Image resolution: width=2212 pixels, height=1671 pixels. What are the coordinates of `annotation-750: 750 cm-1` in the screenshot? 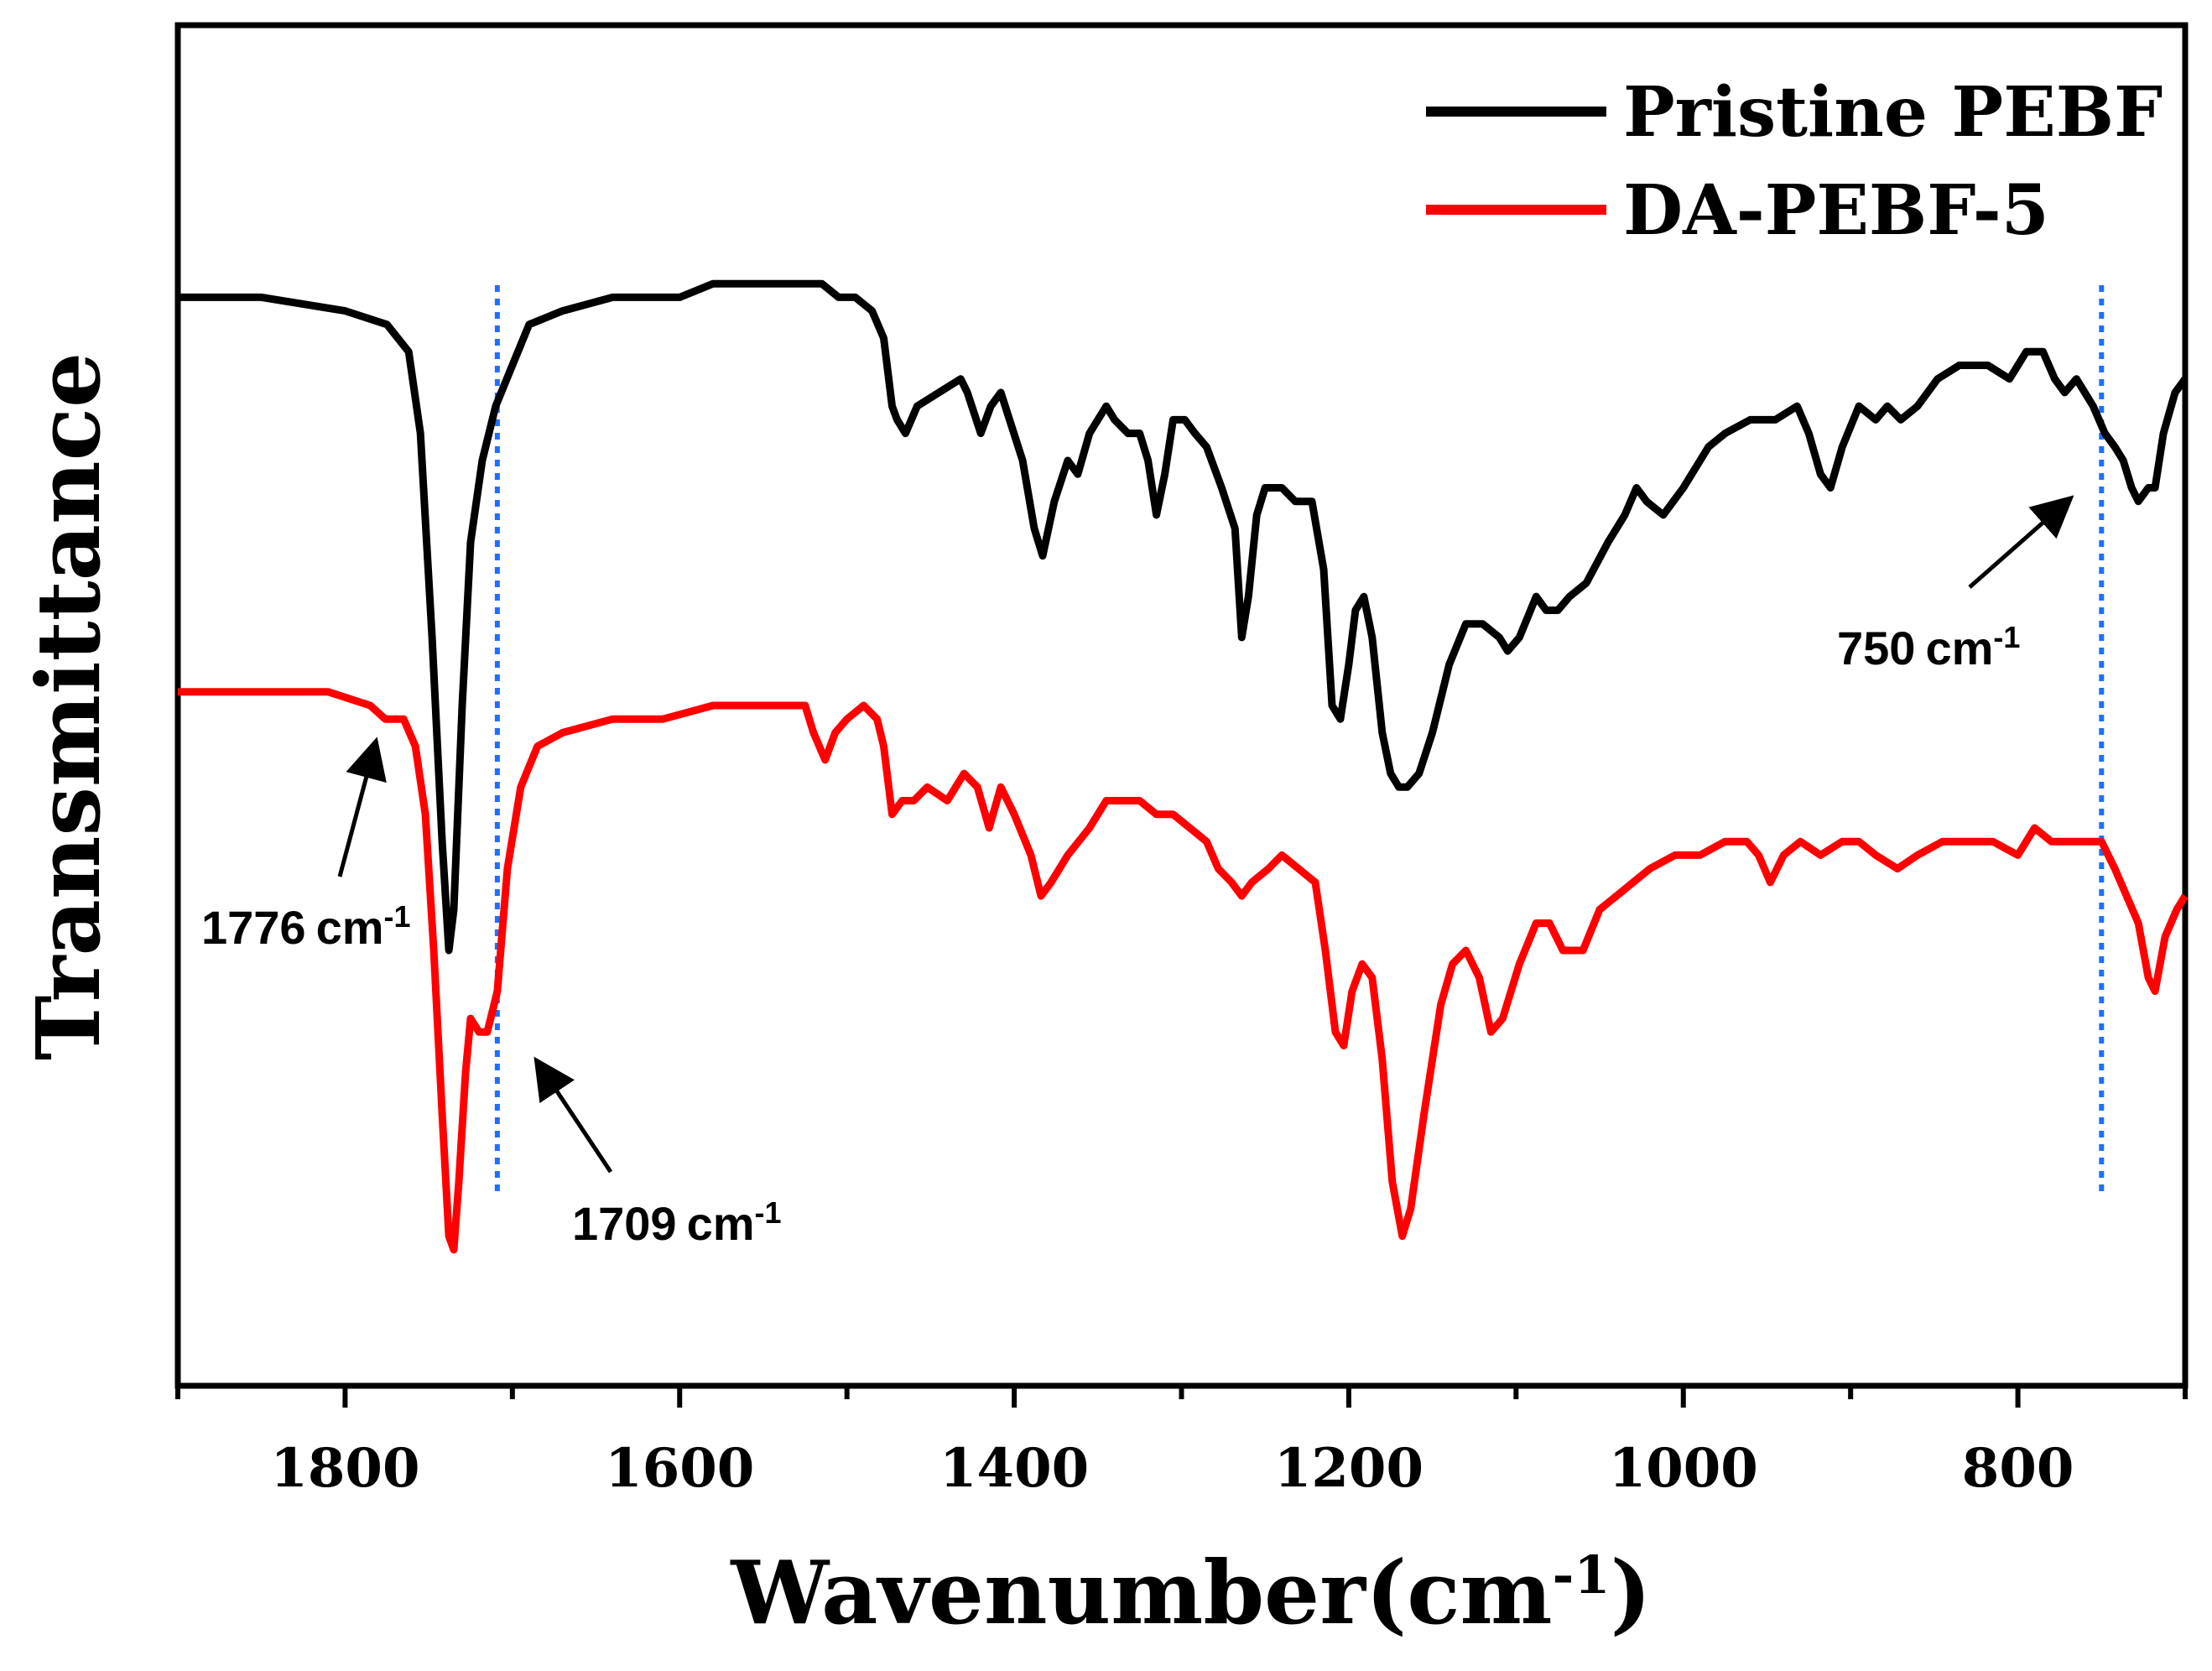 It's located at (1955, 585).